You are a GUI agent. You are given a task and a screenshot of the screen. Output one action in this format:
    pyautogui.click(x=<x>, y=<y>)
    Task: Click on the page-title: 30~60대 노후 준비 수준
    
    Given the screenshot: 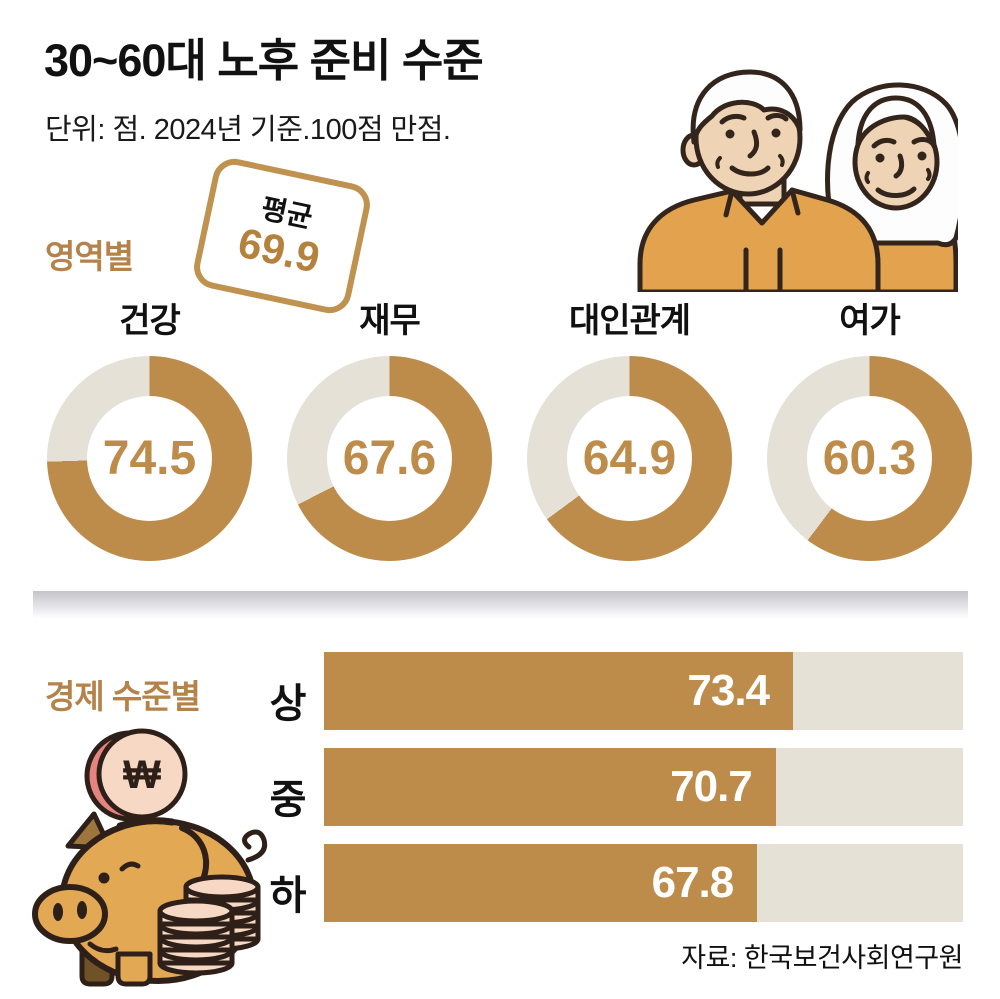 What is the action you would take?
    pyautogui.click(x=264, y=60)
    